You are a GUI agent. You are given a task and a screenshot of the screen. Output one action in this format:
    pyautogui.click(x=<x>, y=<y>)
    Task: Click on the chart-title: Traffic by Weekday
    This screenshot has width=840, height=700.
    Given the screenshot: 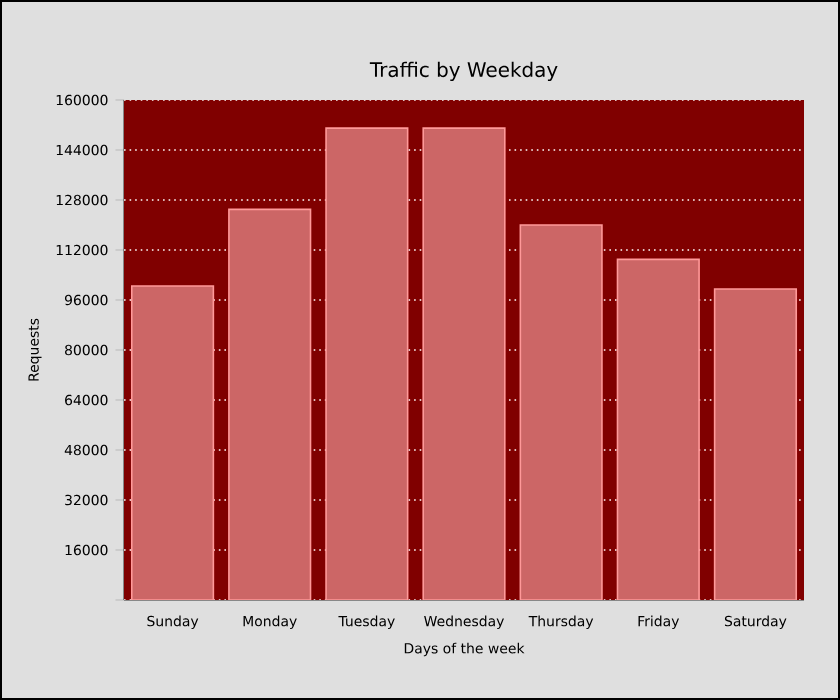 What is the action you would take?
    pyautogui.click(x=463, y=71)
    